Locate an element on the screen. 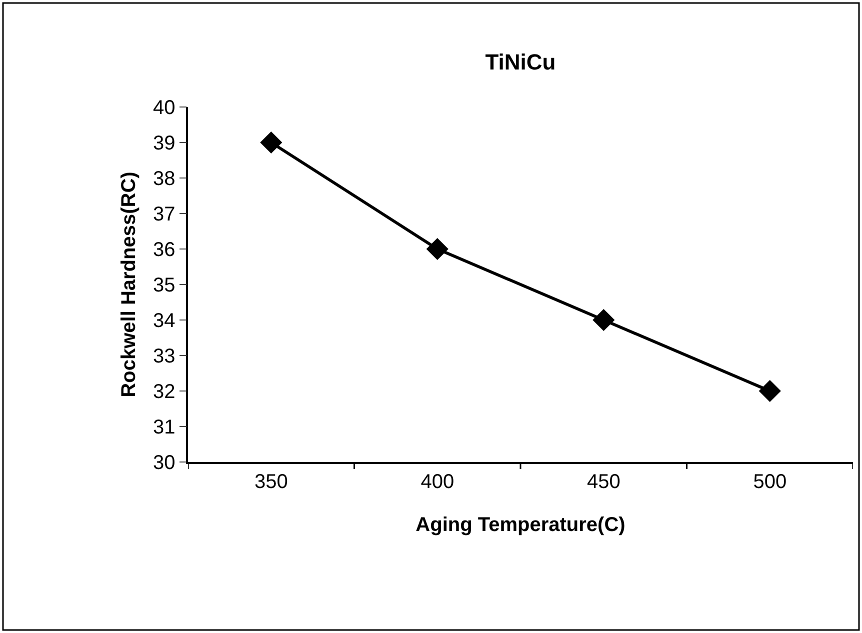 Image resolution: width=862 pixels, height=633 pixels. y-tick-label: 38 is located at coordinates (164, 179).